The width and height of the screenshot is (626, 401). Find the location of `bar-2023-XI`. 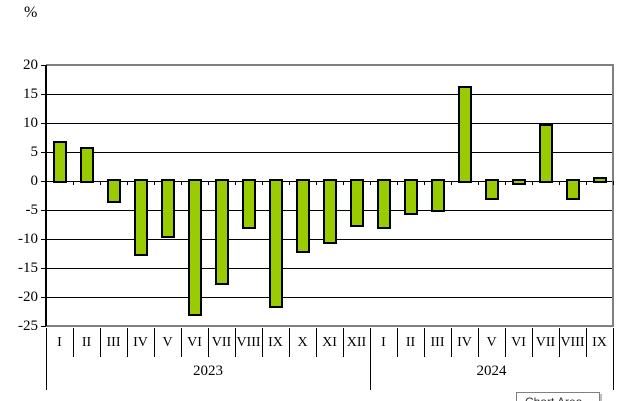

bar-2023-XI is located at coordinates (329, 211).